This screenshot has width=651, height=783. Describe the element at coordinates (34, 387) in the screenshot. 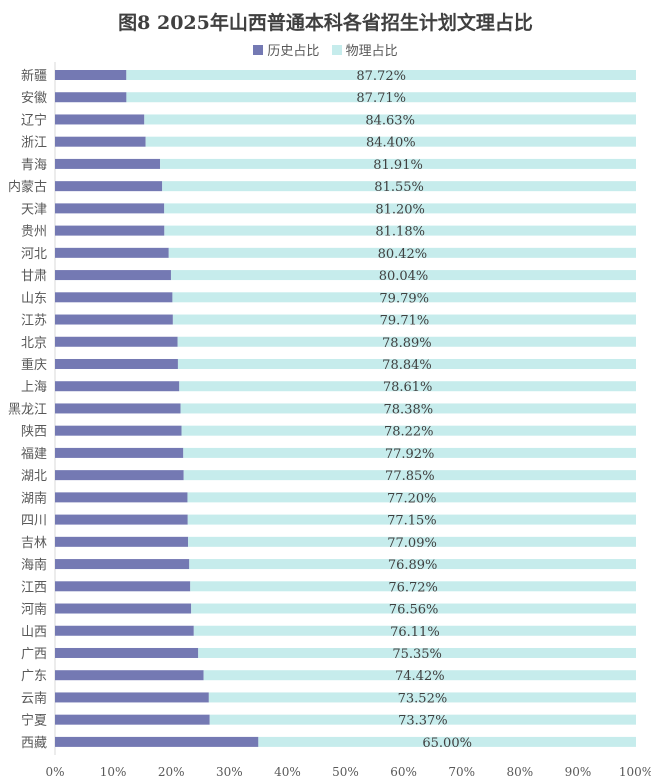

I see `category-label: 上海` at that location.